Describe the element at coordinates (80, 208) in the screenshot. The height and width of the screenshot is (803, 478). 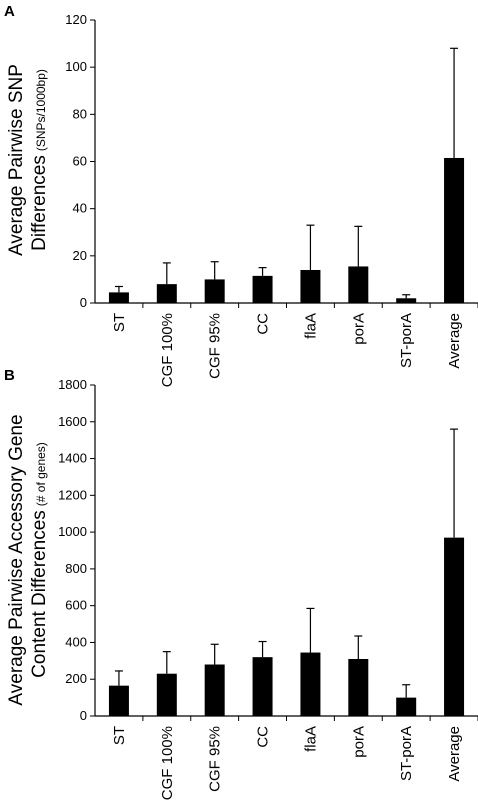
I see `panel-a-ytick-label: 40` at that location.